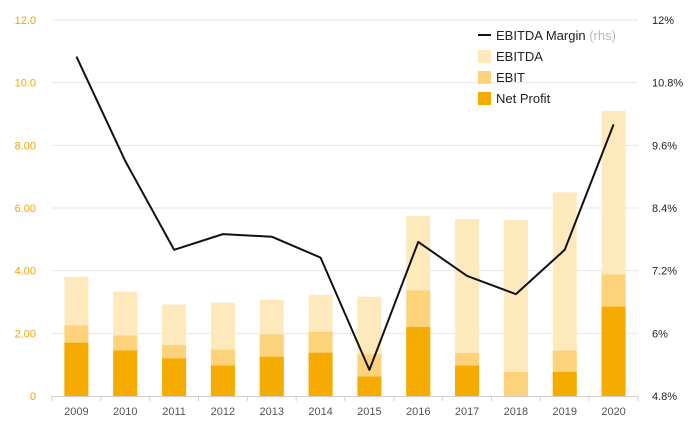 Image resolution: width=700 pixels, height=433 pixels. Describe the element at coordinates (510, 77) in the screenshot. I see `legend-label: EBIT` at that location.